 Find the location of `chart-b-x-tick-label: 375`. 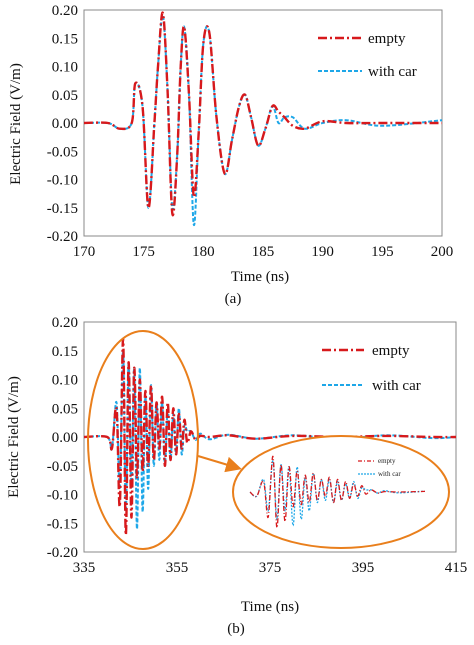

chart-b-x-tick-label: 375 is located at coordinates (270, 568).